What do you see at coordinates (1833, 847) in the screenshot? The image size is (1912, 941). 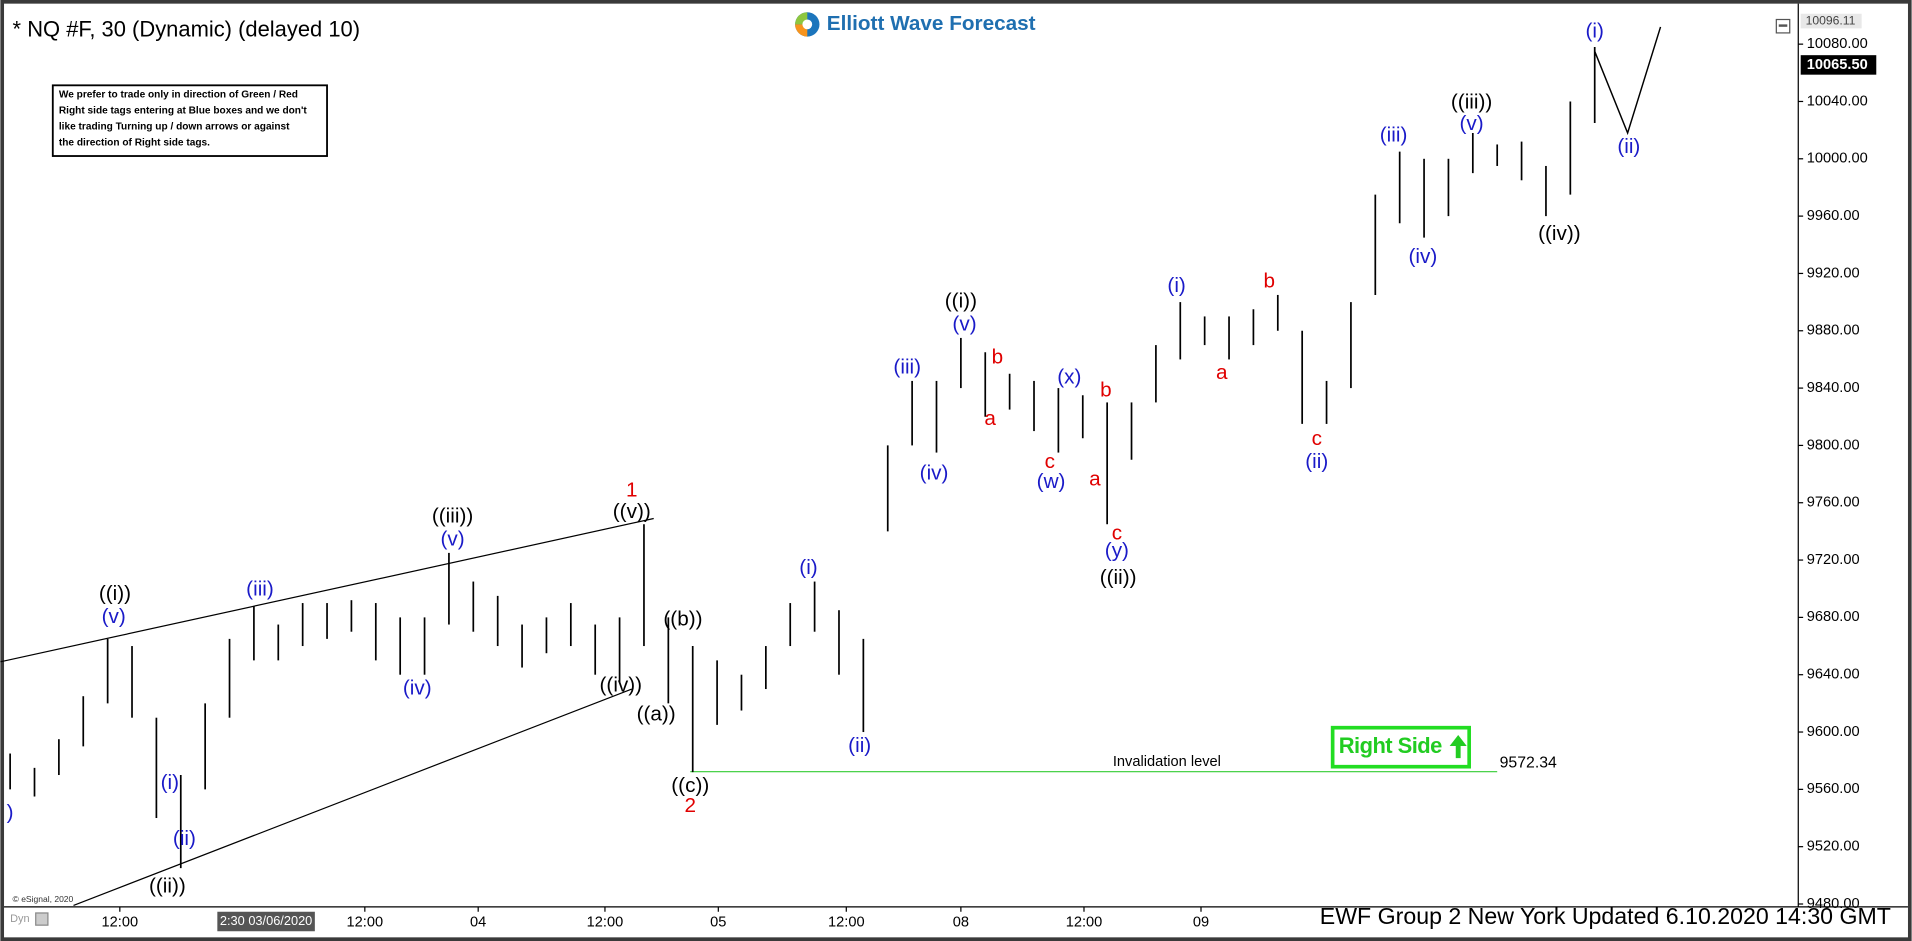 I see `y-tick-label: 9520.00` at bounding box center [1833, 847].